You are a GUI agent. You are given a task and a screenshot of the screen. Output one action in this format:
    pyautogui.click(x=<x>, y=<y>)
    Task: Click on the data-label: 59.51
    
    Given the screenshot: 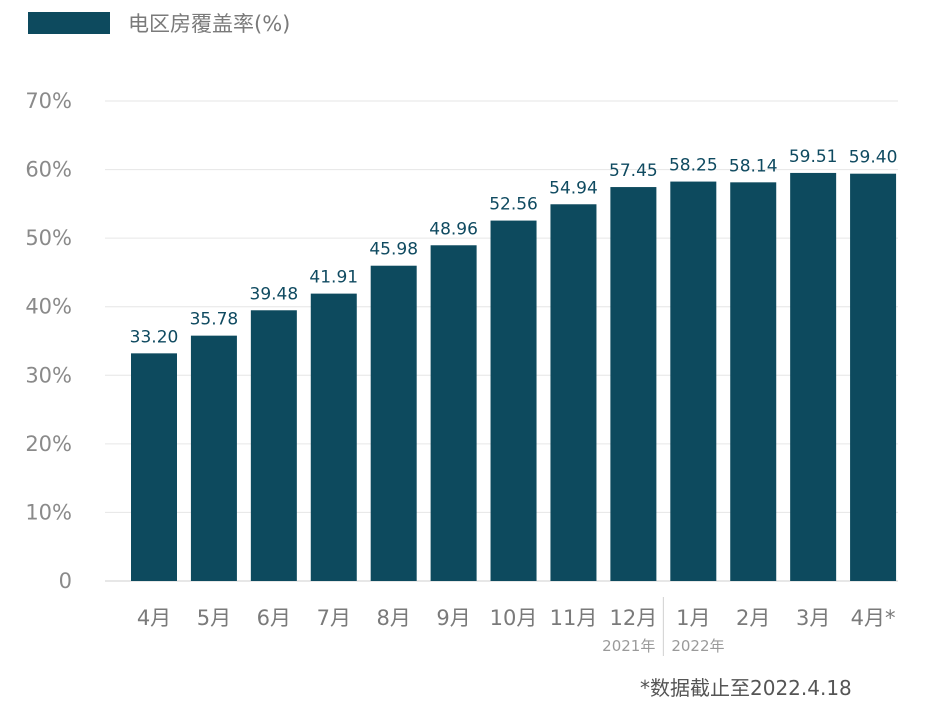 What is the action you would take?
    pyautogui.click(x=813, y=157)
    